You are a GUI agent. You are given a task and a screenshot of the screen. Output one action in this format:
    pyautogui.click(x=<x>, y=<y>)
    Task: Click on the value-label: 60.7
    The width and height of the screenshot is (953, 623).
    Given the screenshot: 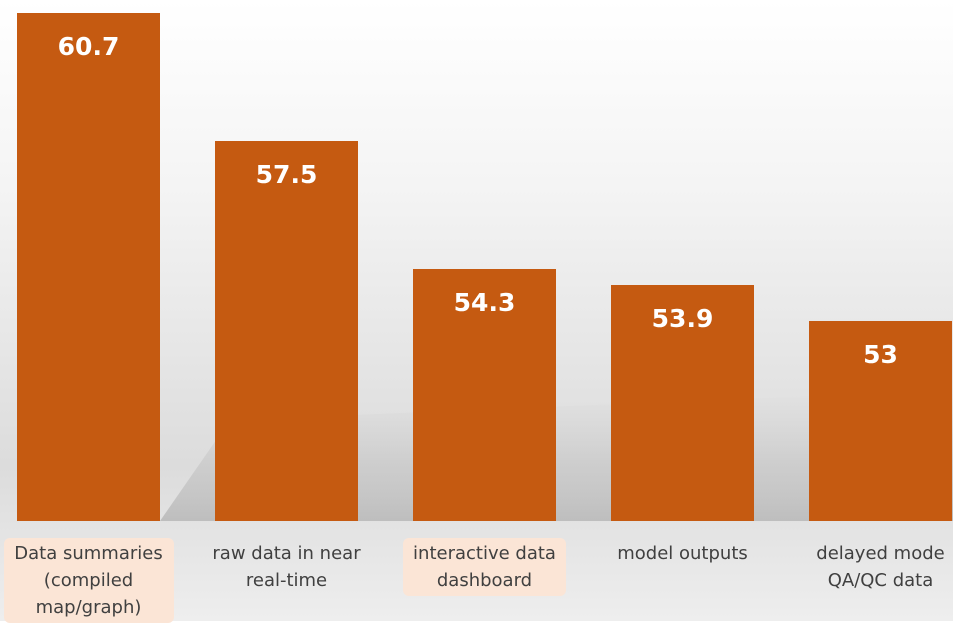 What is the action you would take?
    pyautogui.click(x=89, y=46)
    